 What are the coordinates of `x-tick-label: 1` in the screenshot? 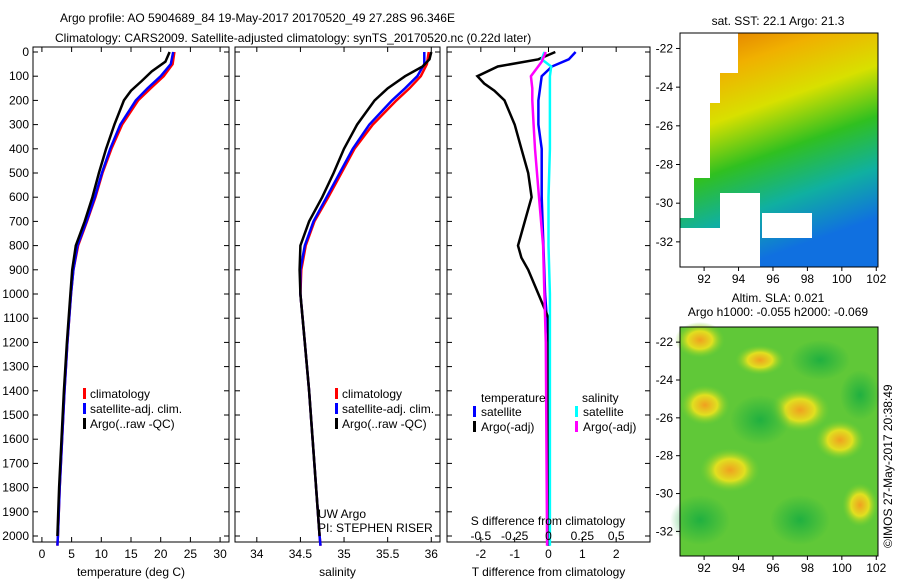 It's located at (582, 554).